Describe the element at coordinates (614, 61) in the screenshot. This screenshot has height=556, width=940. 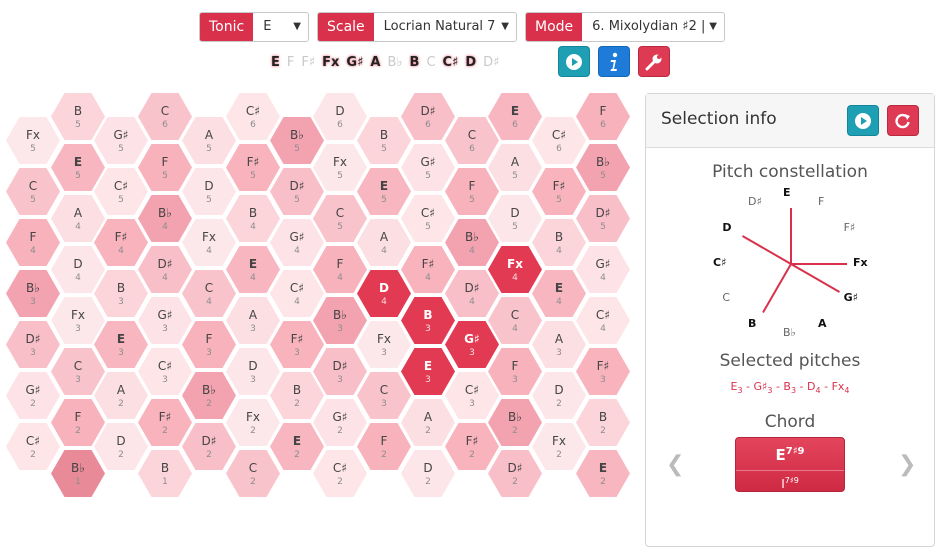
I see `info-button` at that location.